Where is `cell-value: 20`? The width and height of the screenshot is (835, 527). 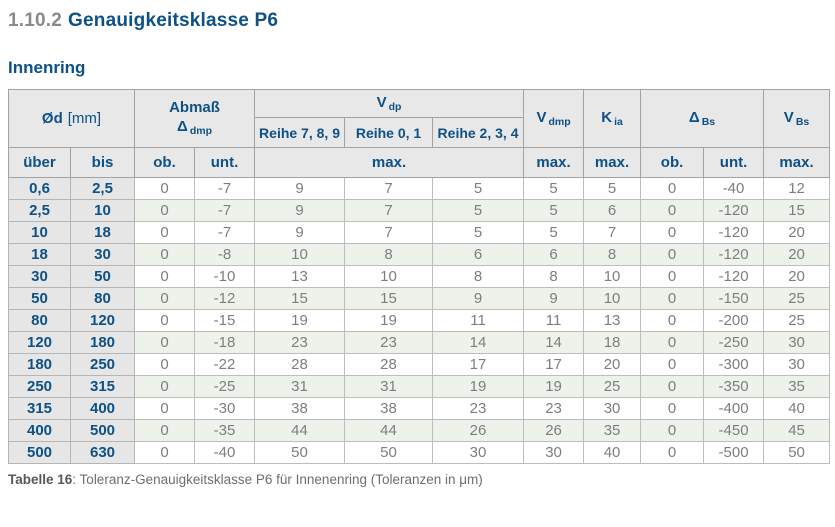 cell-value: 20 is located at coordinates (797, 254).